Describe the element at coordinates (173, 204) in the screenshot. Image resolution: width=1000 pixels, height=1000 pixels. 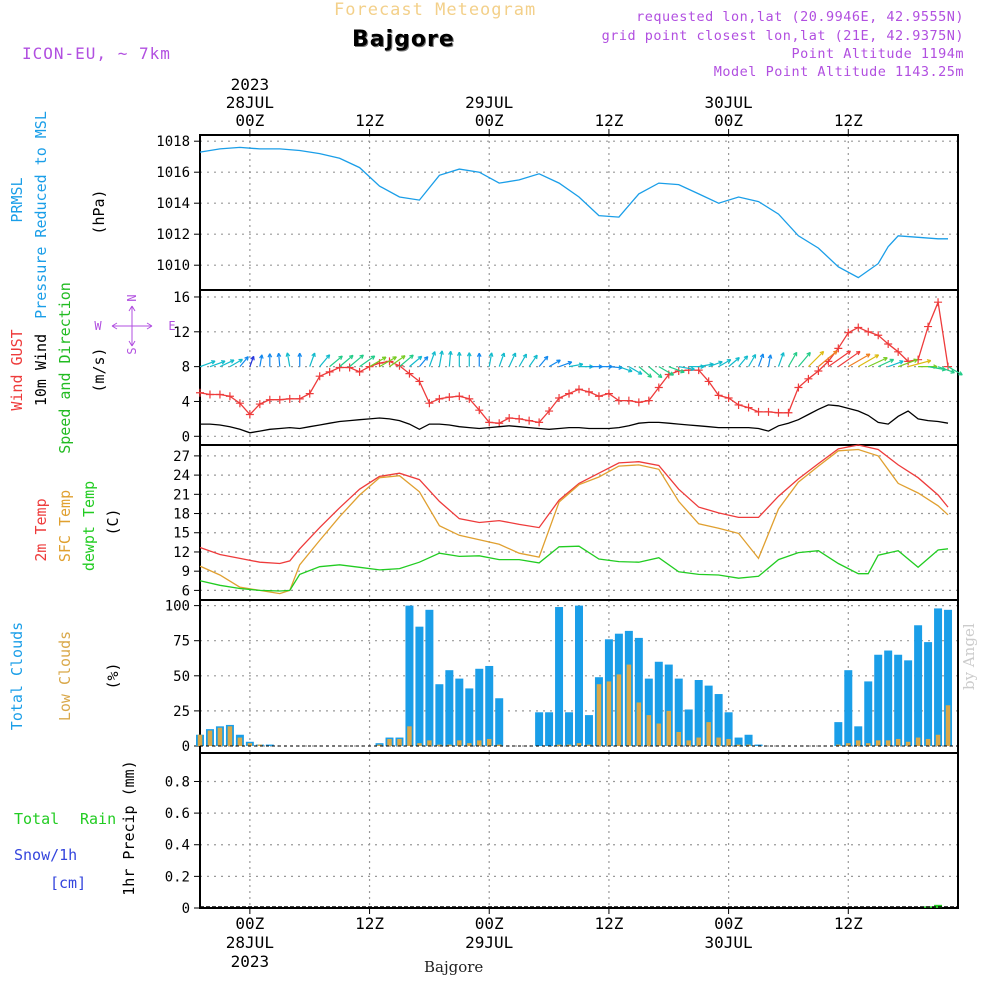
I see `y-tick-label: 1014` at that location.